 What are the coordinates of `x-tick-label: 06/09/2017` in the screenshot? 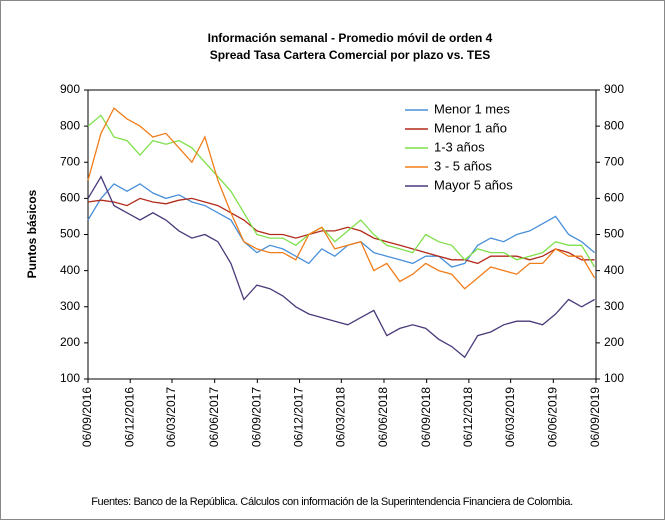 It's located at (257, 417).